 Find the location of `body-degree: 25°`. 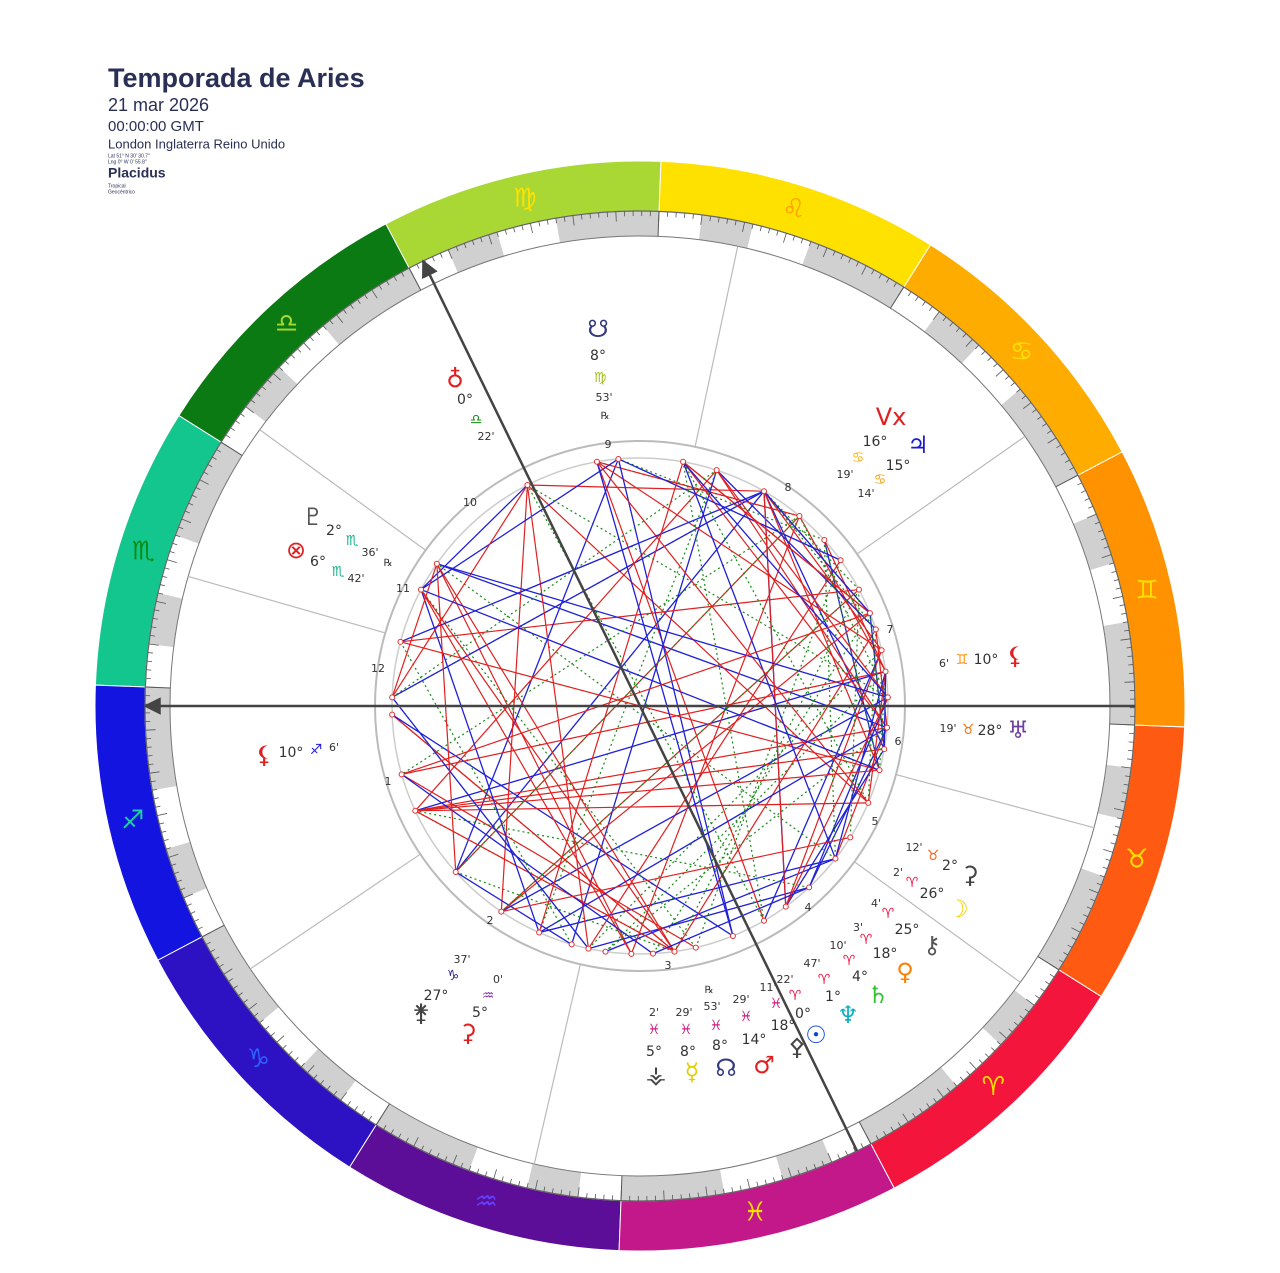

body-degree: 25° is located at coordinates (907, 930).